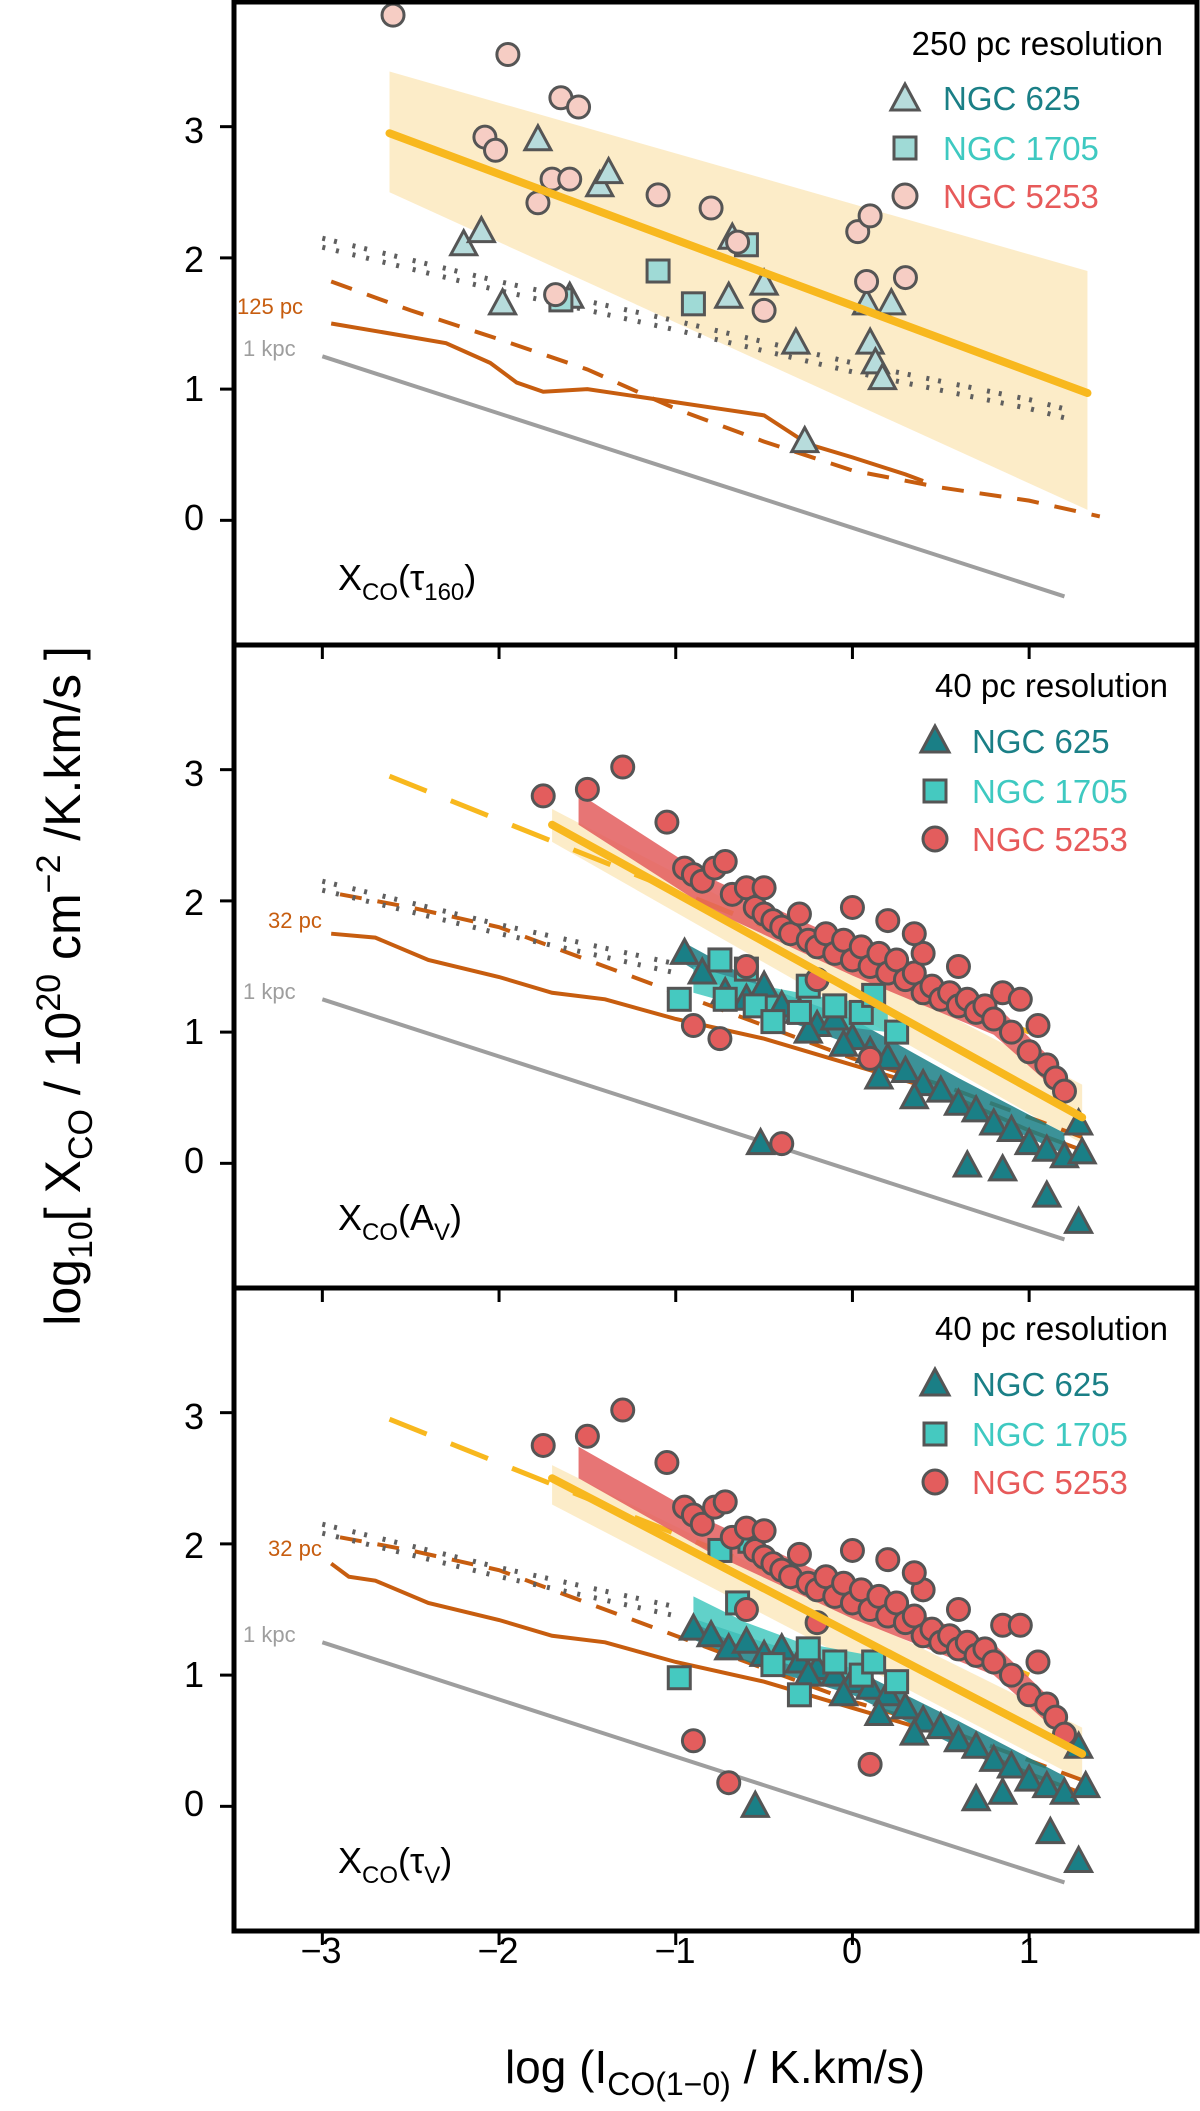 The width and height of the screenshot is (1200, 2111). Describe the element at coordinates (442, 1232) in the screenshot. I see `panel-label-arg-sub: V` at that location.